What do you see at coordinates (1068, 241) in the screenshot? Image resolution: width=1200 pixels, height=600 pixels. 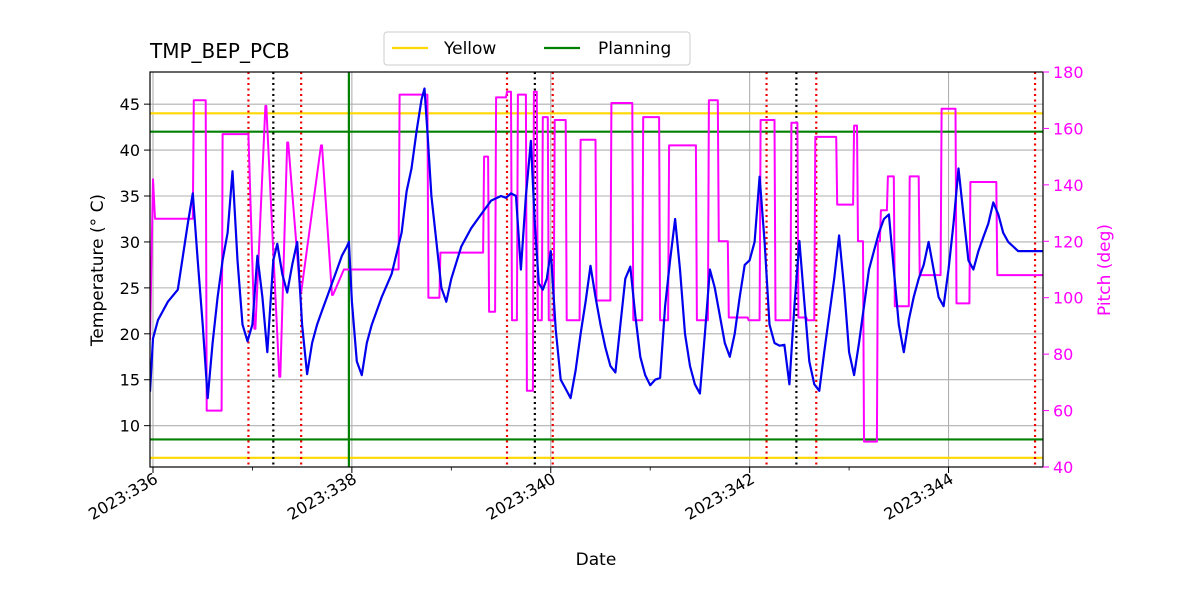 I see `y2-tick-label: 120` at bounding box center [1068, 241].